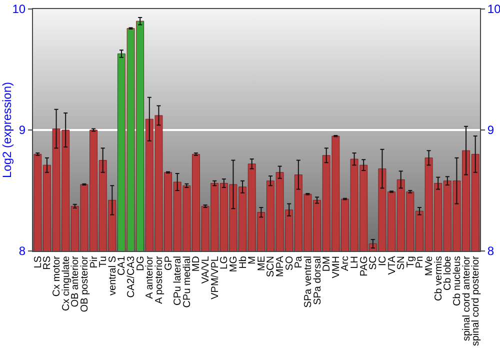  I want to click on x-tick-label: CA1, so click(122, 266).